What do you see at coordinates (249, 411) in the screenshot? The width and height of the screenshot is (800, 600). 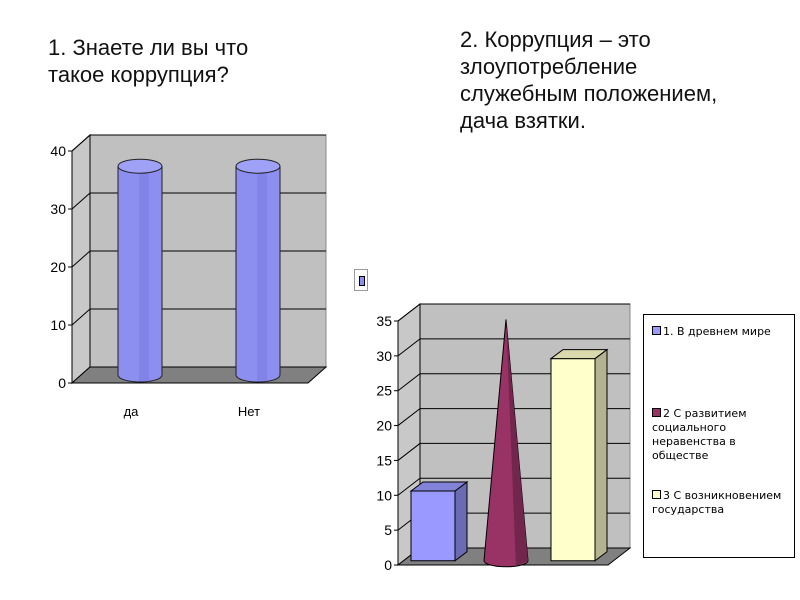 I see `chart1-category-label: Нет` at bounding box center [249, 411].